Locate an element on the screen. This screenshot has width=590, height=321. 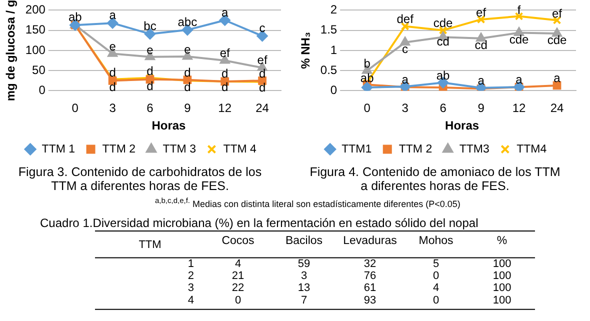
text: $^{a,b,c,d,e,f.}$ Medias con distinta literal son estadísticamente diferentes (P<0.05) is located at coordinates (307, 202).